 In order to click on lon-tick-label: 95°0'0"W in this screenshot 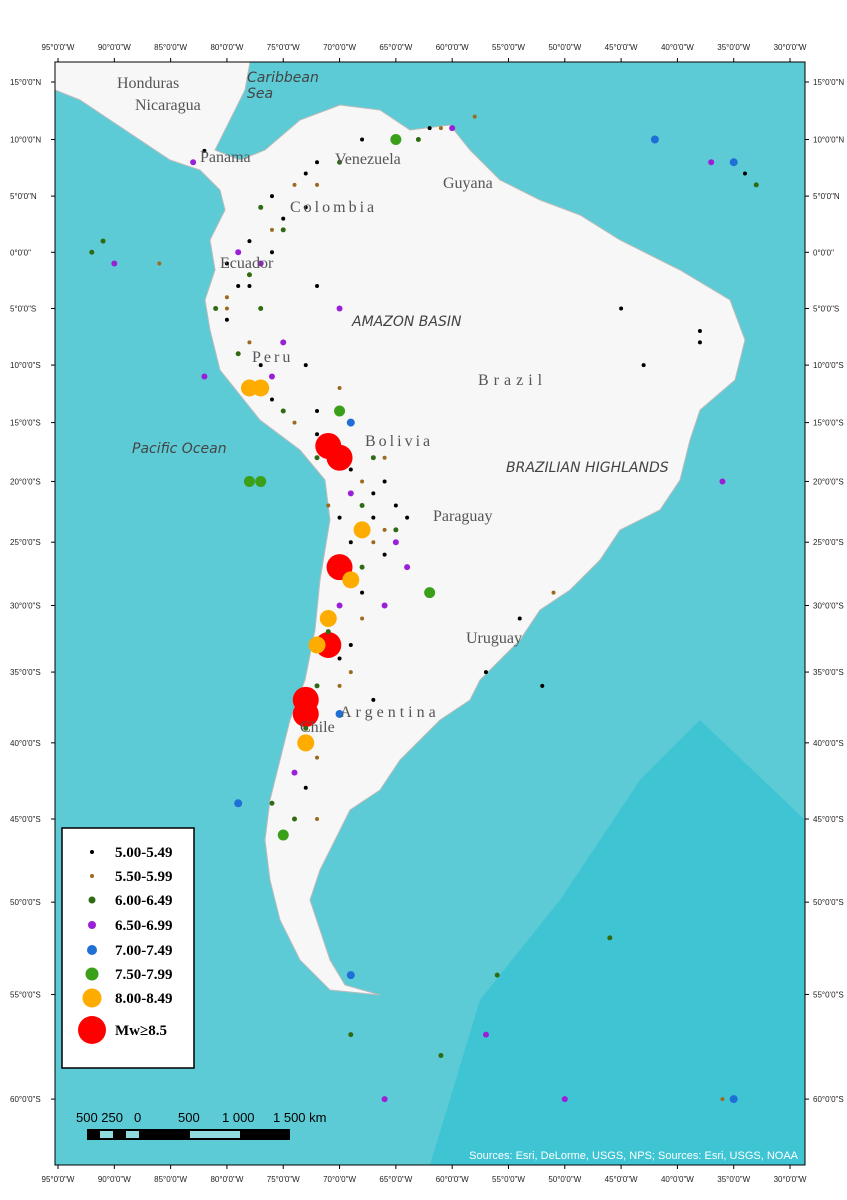, I will do `click(58, 47)`.